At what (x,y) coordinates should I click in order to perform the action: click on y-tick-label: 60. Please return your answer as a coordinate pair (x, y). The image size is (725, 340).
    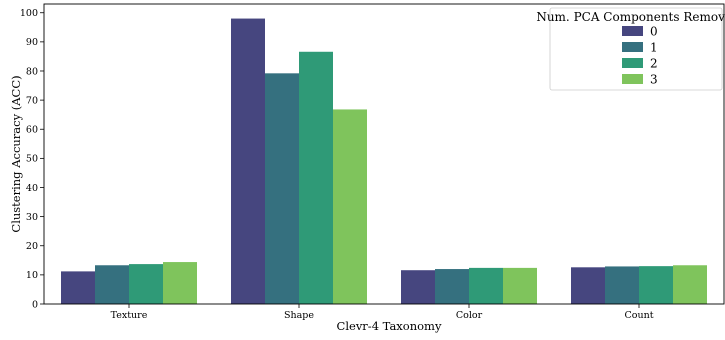
    Looking at the image, I should click on (32, 130).